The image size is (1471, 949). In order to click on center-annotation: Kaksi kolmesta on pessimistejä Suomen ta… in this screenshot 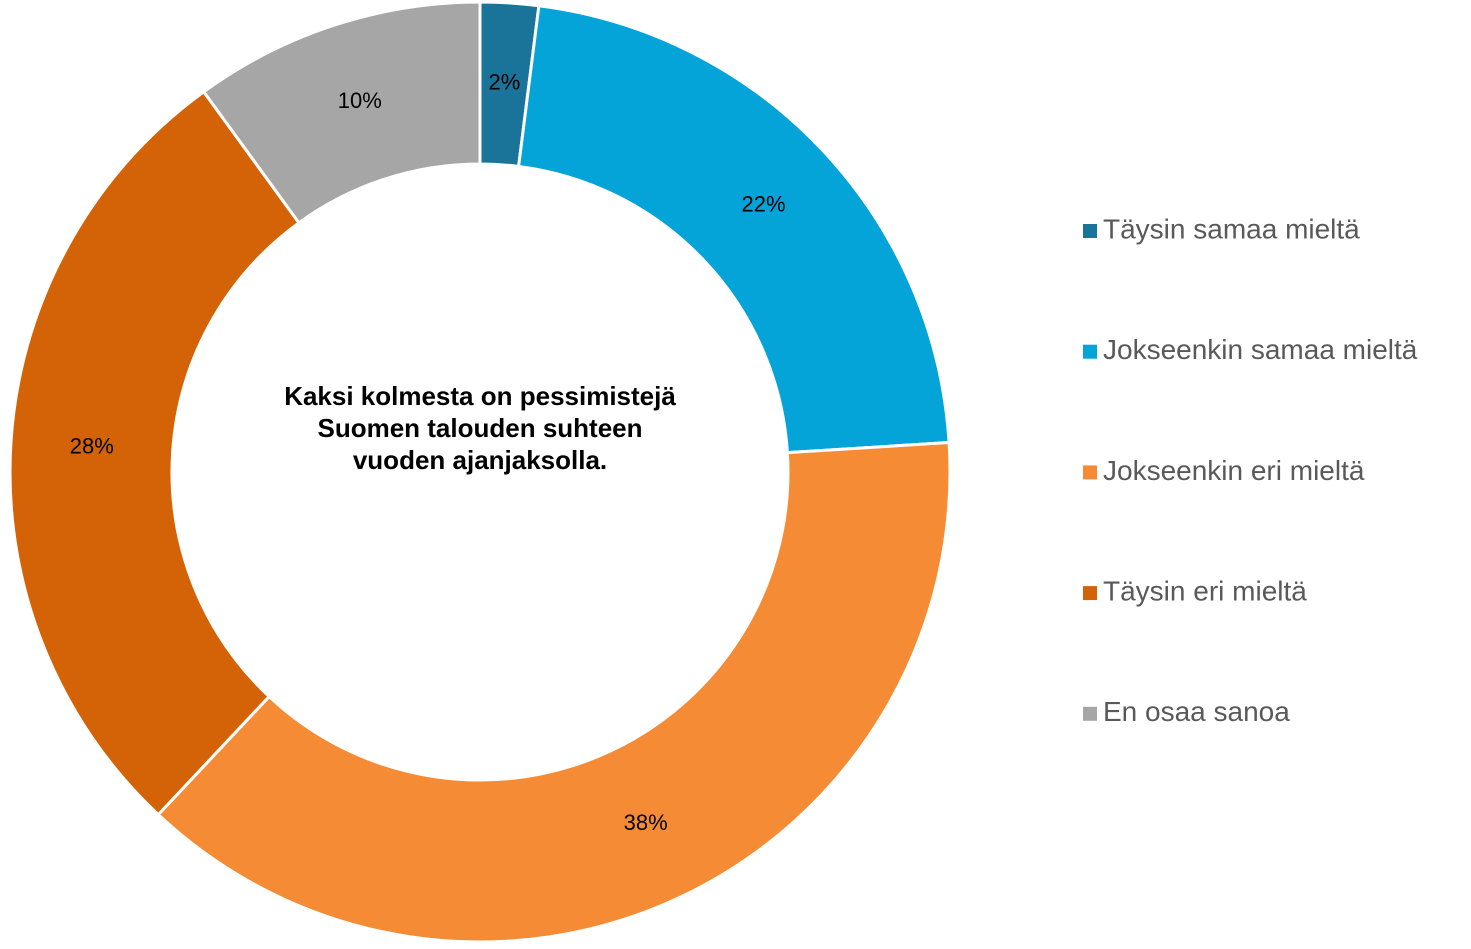, I will do `click(480, 428)`.